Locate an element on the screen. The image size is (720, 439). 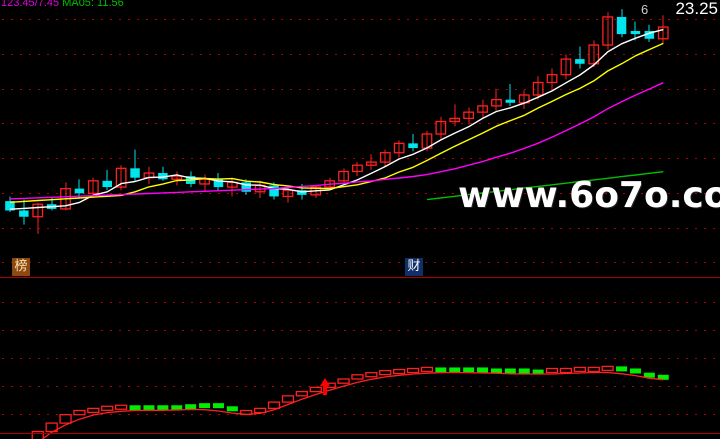
header-quote-line: 123.45/7.45 MA05: 11.56 is located at coordinates (62, 4).